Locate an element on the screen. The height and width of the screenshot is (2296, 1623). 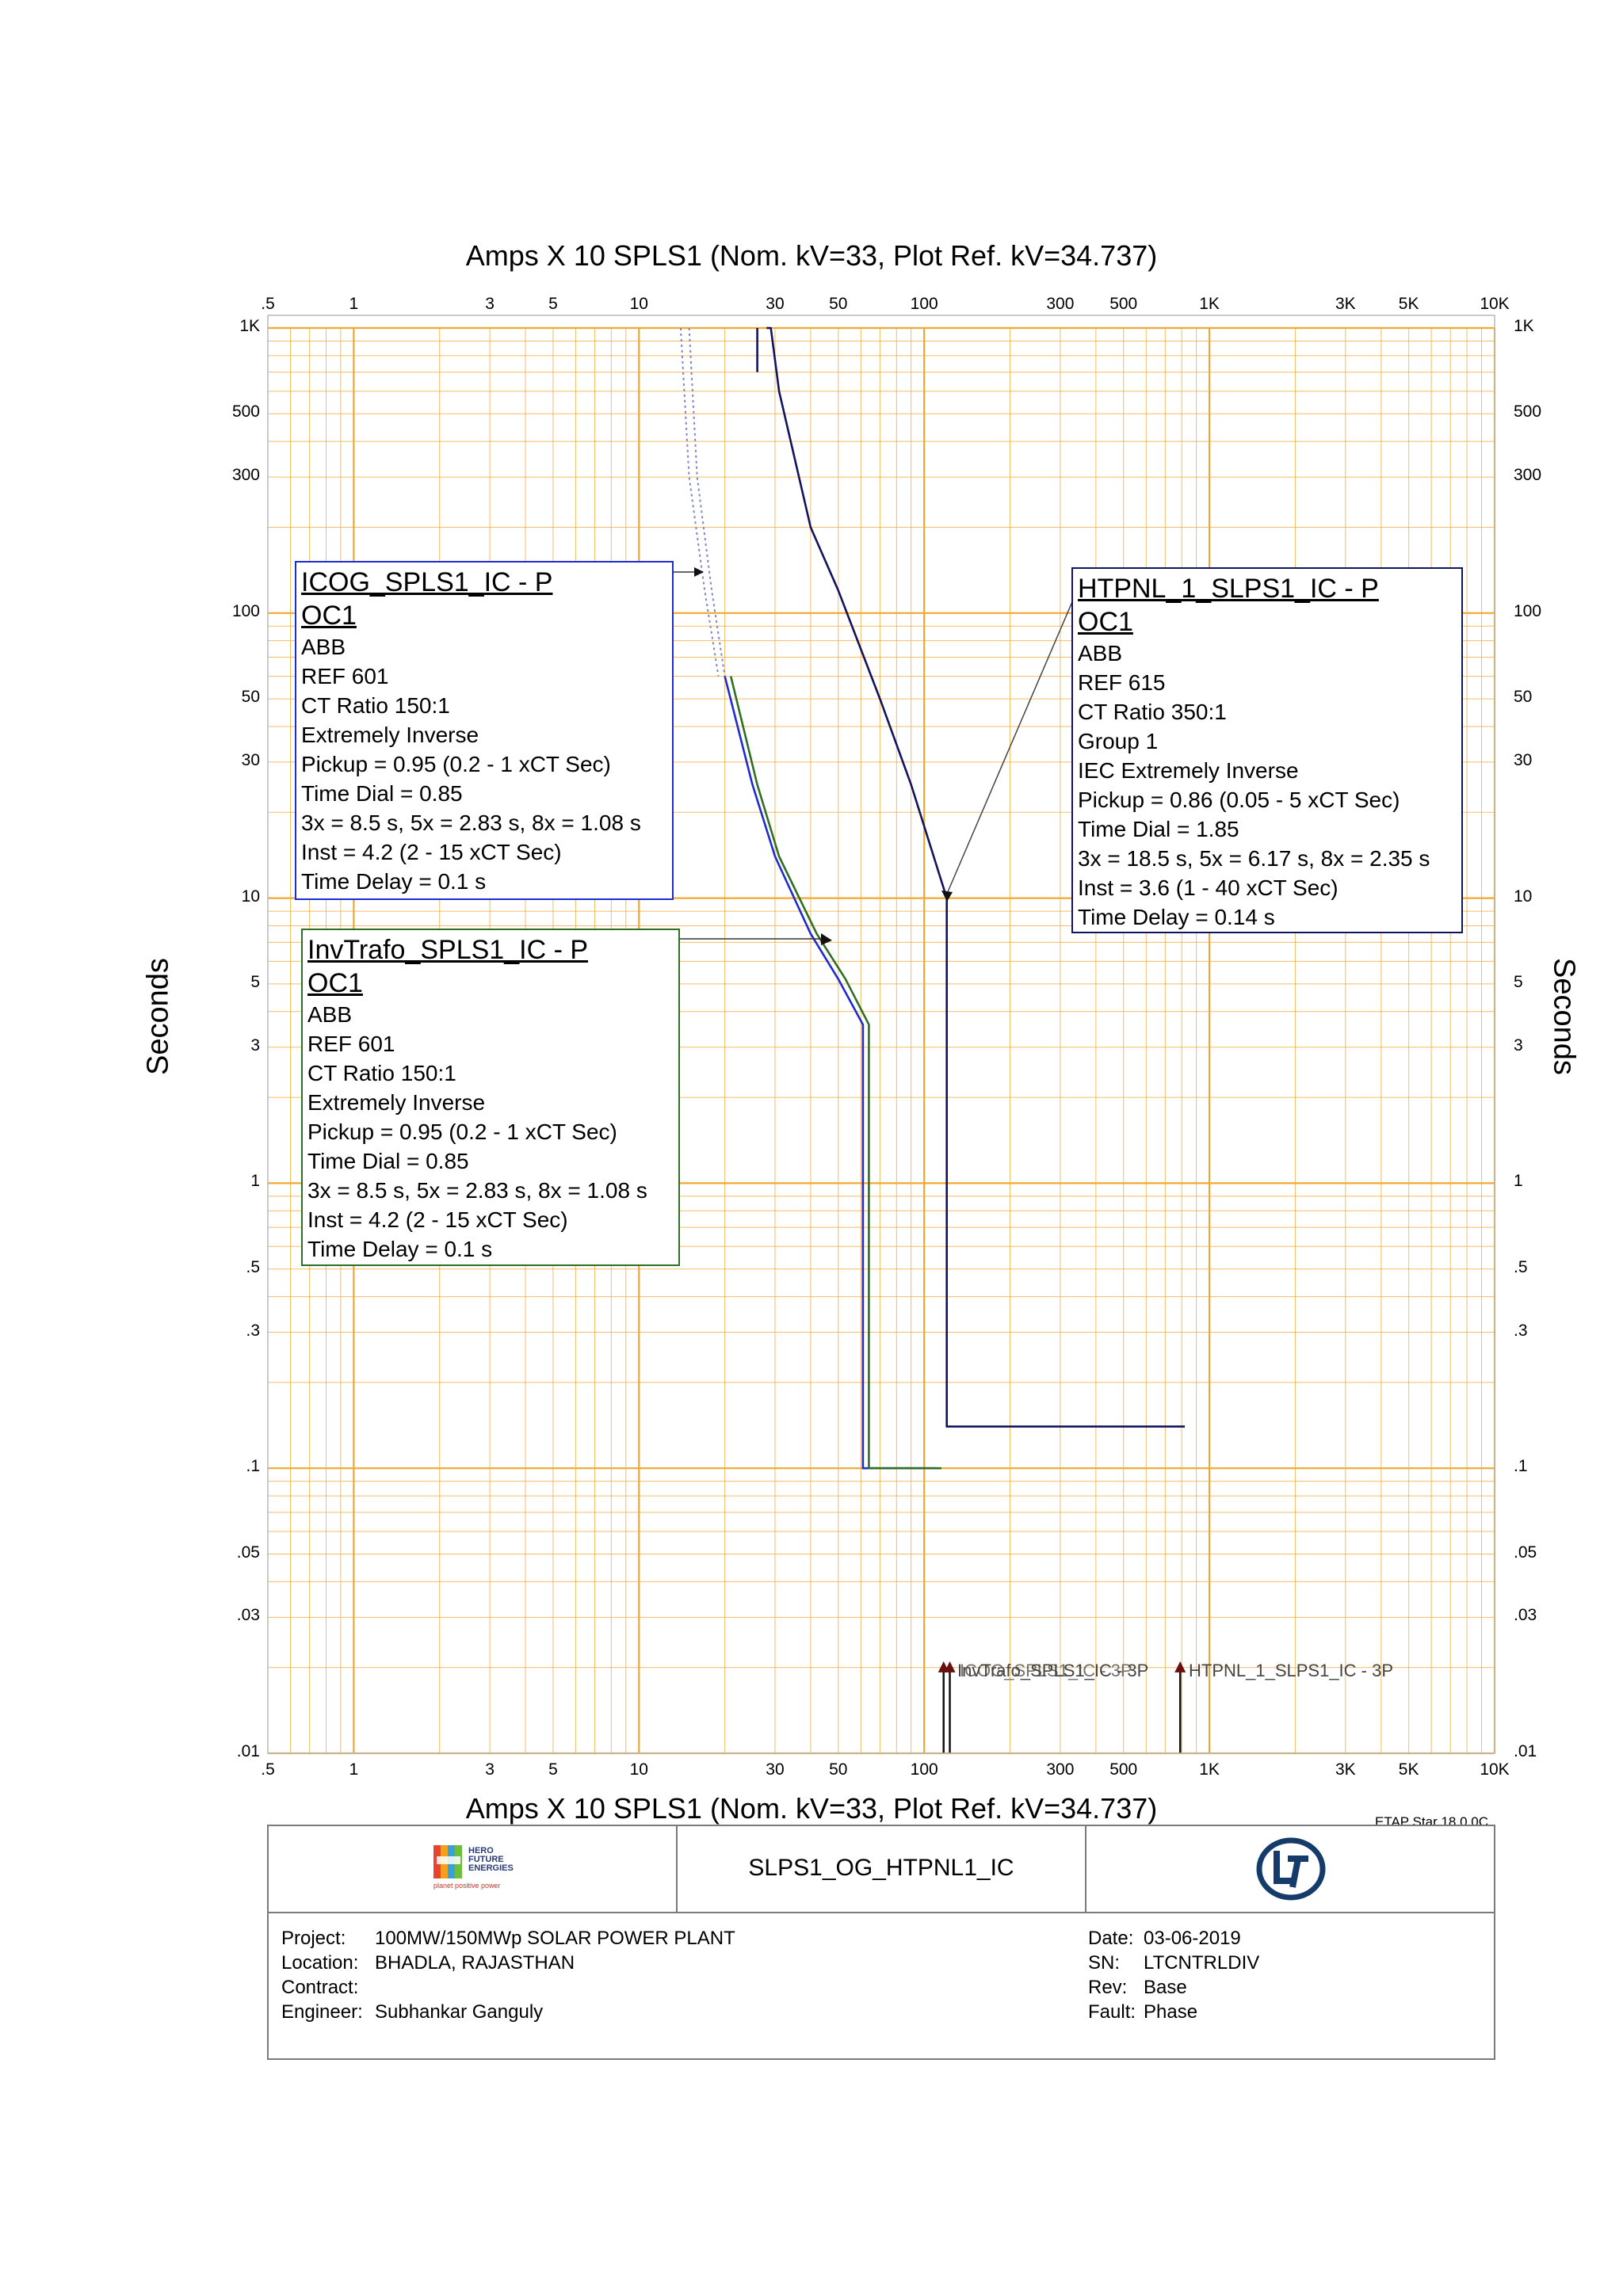
y-tick-label-right: .5 is located at coordinates (1521, 1266).